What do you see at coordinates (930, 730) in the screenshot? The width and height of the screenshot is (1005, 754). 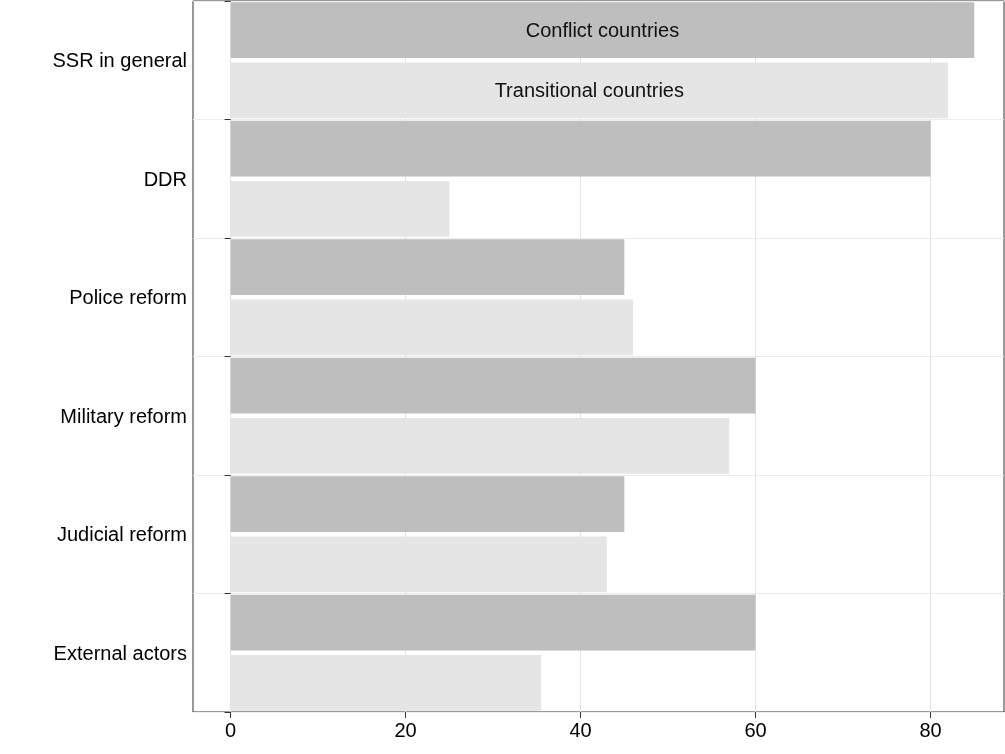 I see `x-tick-label: 80` at bounding box center [930, 730].